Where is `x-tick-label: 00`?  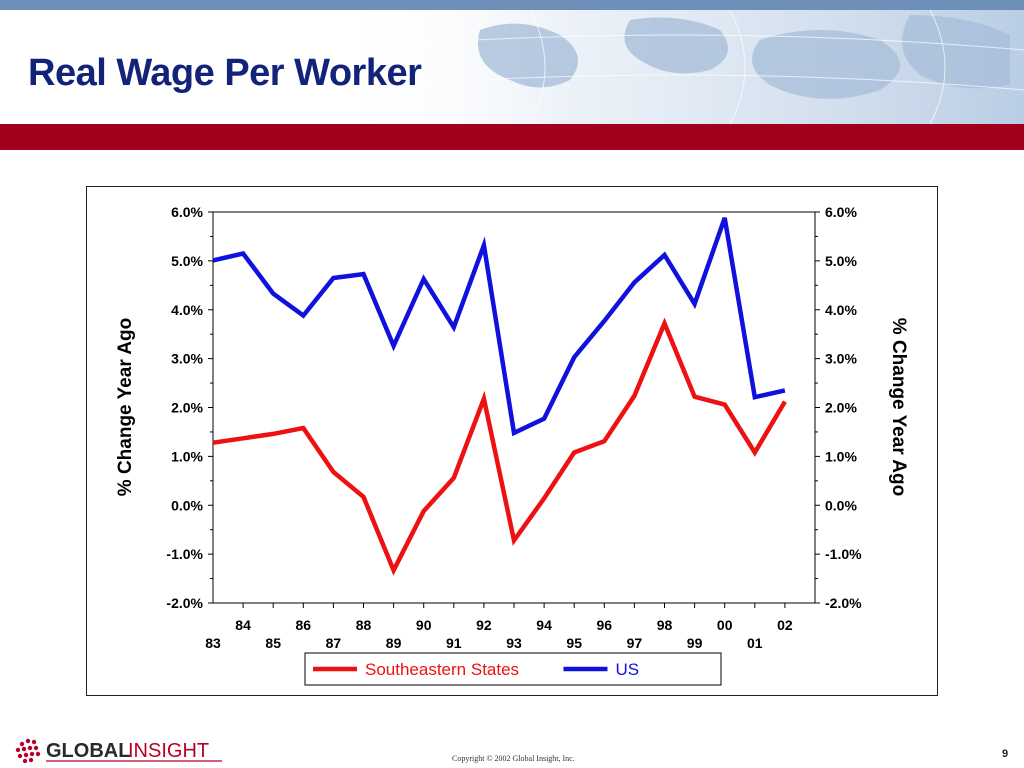
x-tick-label: 00 is located at coordinates (725, 625).